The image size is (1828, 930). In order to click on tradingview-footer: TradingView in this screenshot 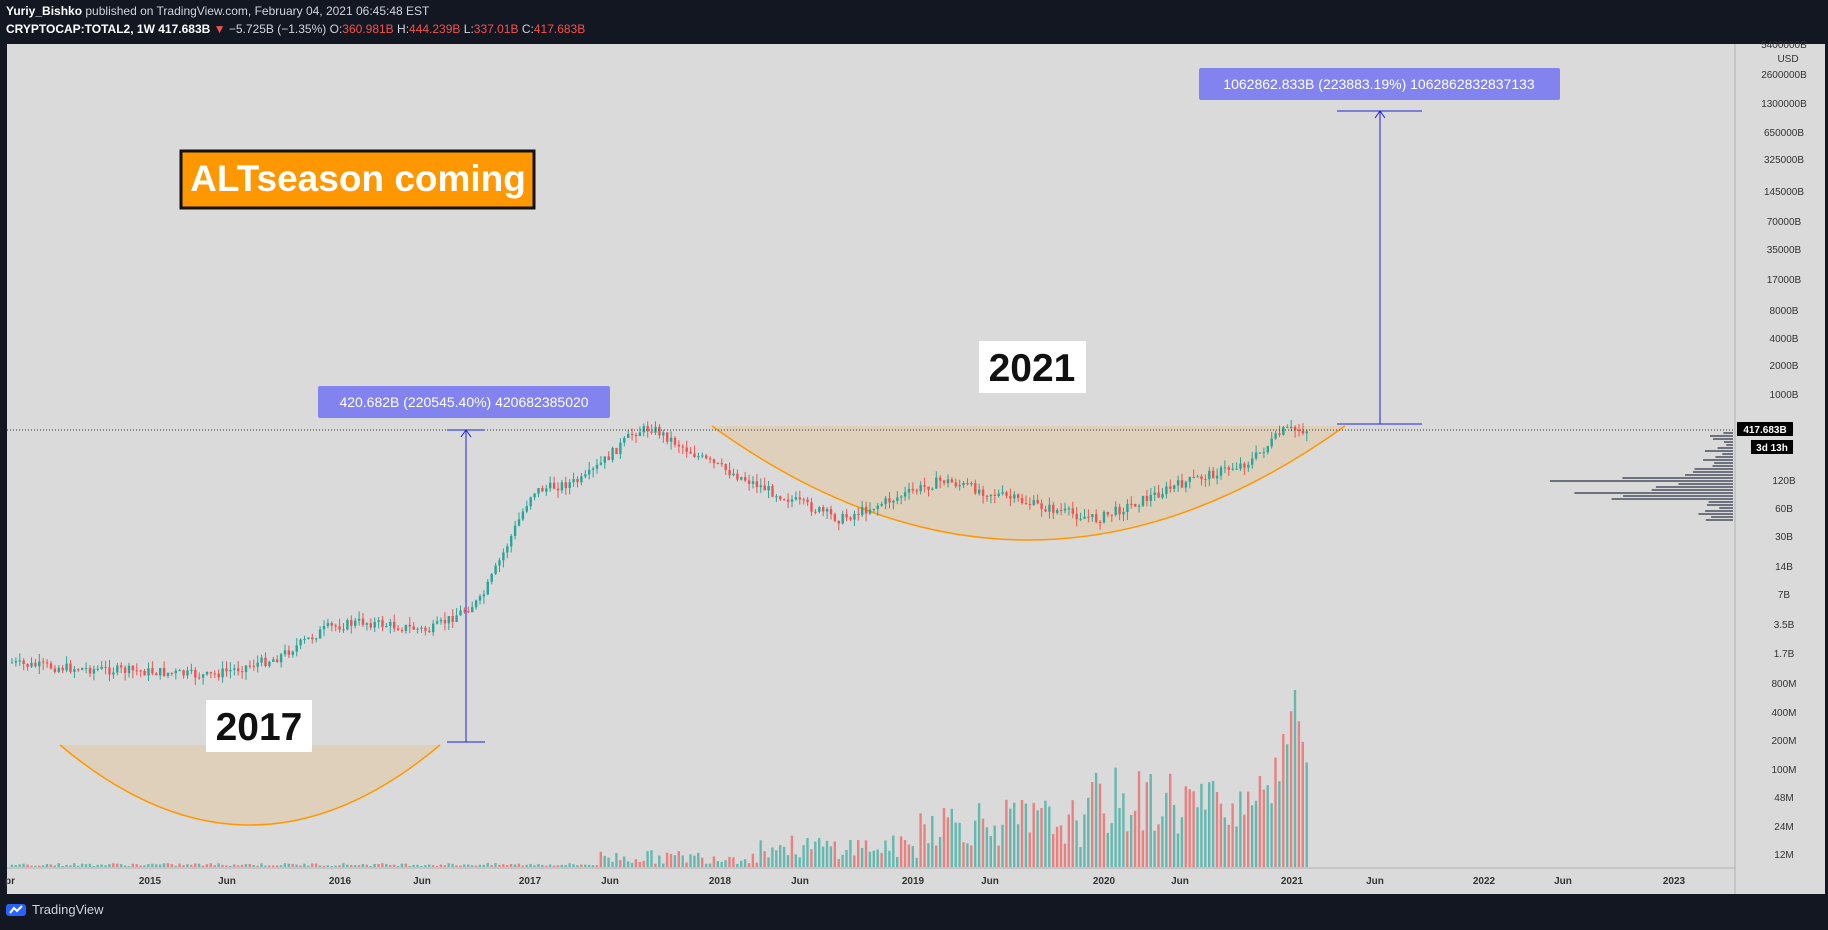, I will do `click(55, 909)`.